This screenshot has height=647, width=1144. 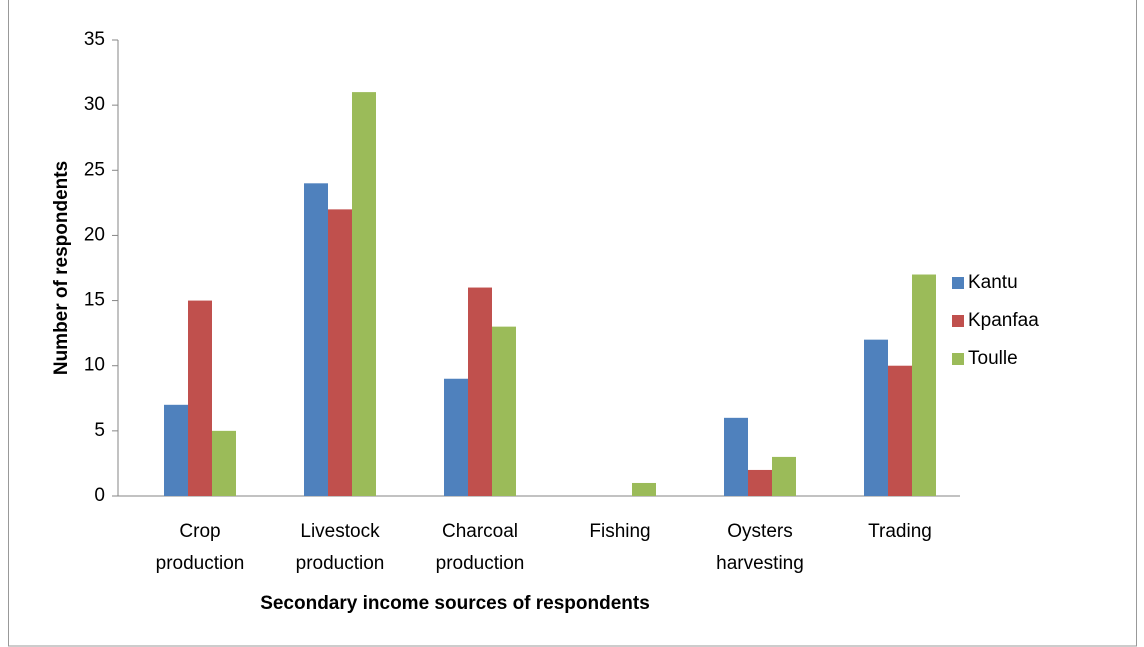 What do you see at coordinates (760, 547) in the screenshot?
I see `x-tick-label: Oysters harvesting` at bounding box center [760, 547].